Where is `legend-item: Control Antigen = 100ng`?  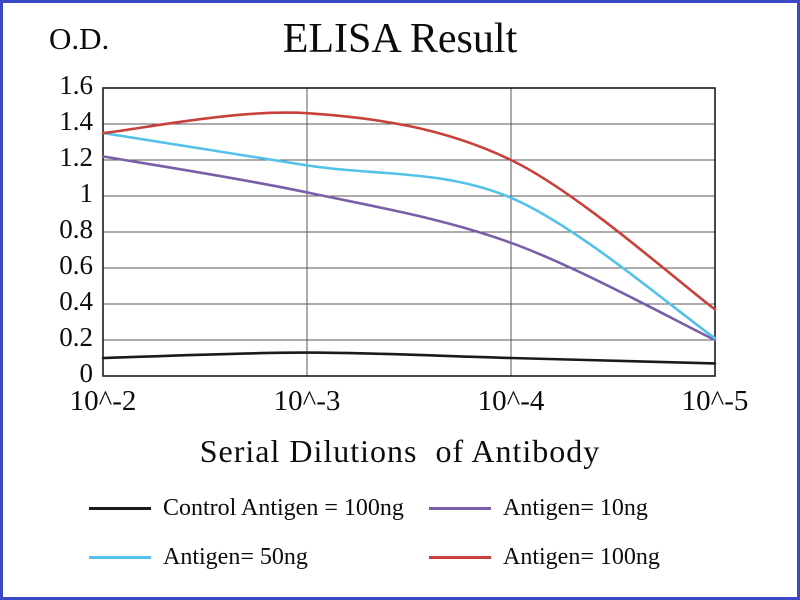 legend-item: Control Antigen = 100ng is located at coordinates (259, 508).